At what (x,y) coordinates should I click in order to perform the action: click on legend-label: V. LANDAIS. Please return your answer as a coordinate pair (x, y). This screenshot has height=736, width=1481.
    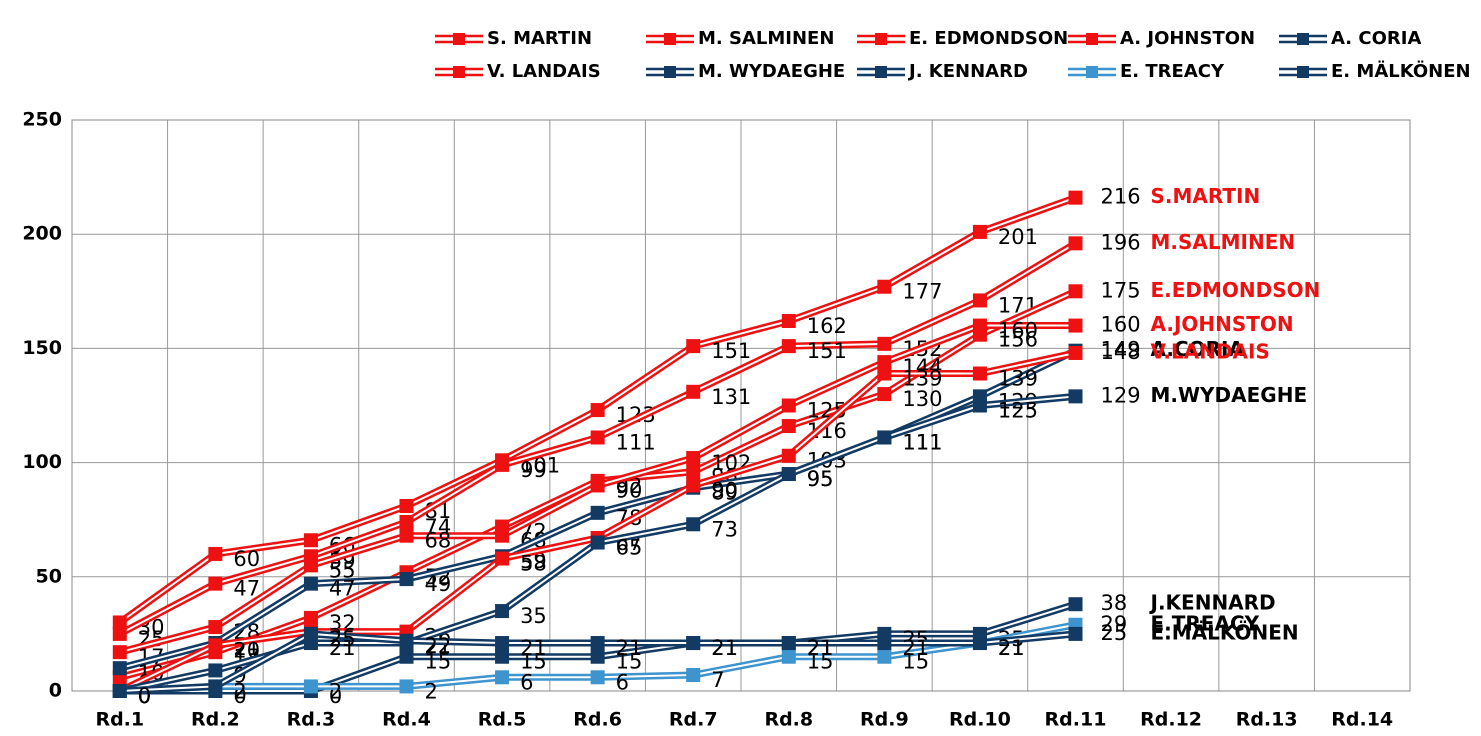
    Looking at the image, I should click on (544, 71).